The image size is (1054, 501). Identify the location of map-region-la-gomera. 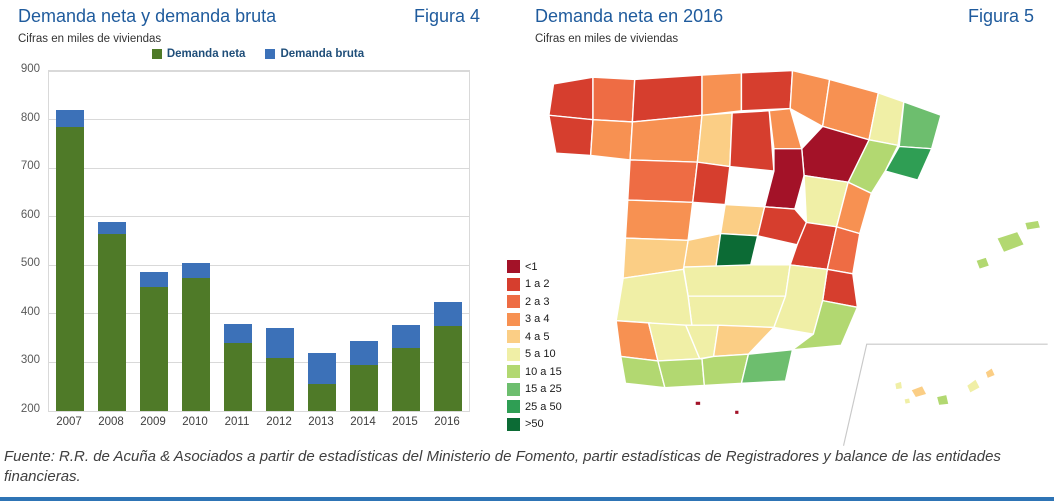
(907, 401).